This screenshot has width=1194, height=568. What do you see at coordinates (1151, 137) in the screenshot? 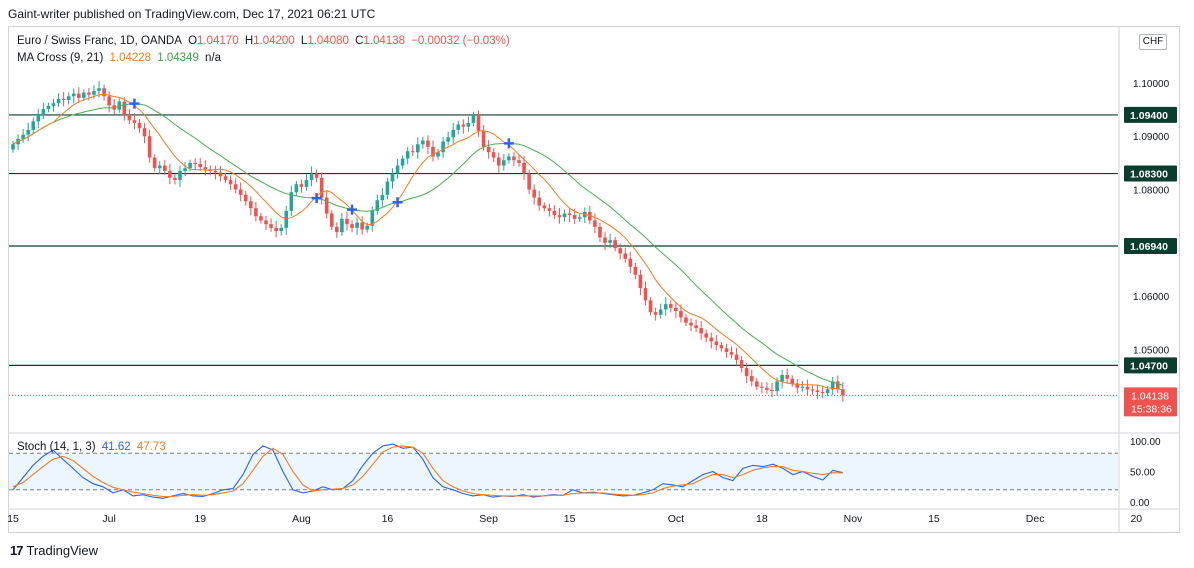
I see `price-tick-label: 1.09000` at bounding box center [1151, 137].